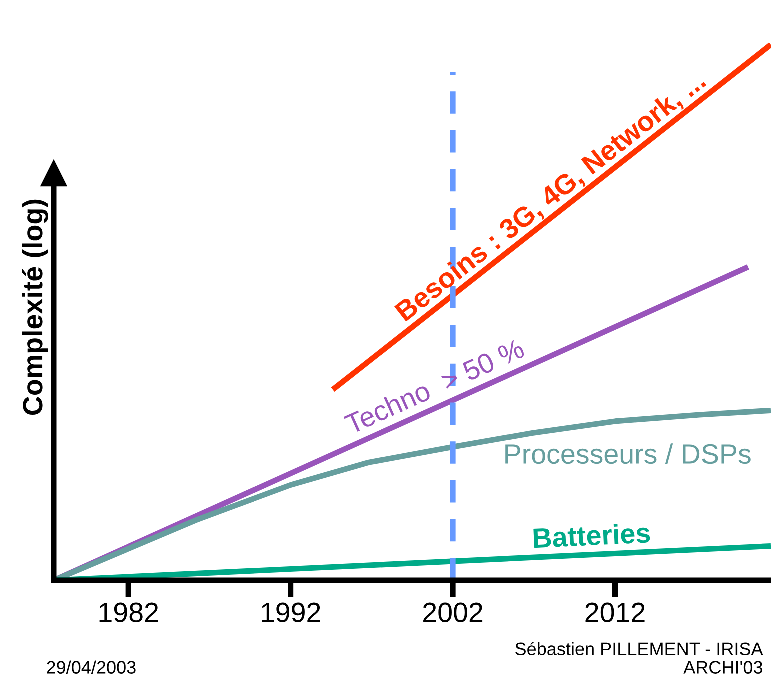  I want to click on x-tick-label: 1992, so click(291, 612).